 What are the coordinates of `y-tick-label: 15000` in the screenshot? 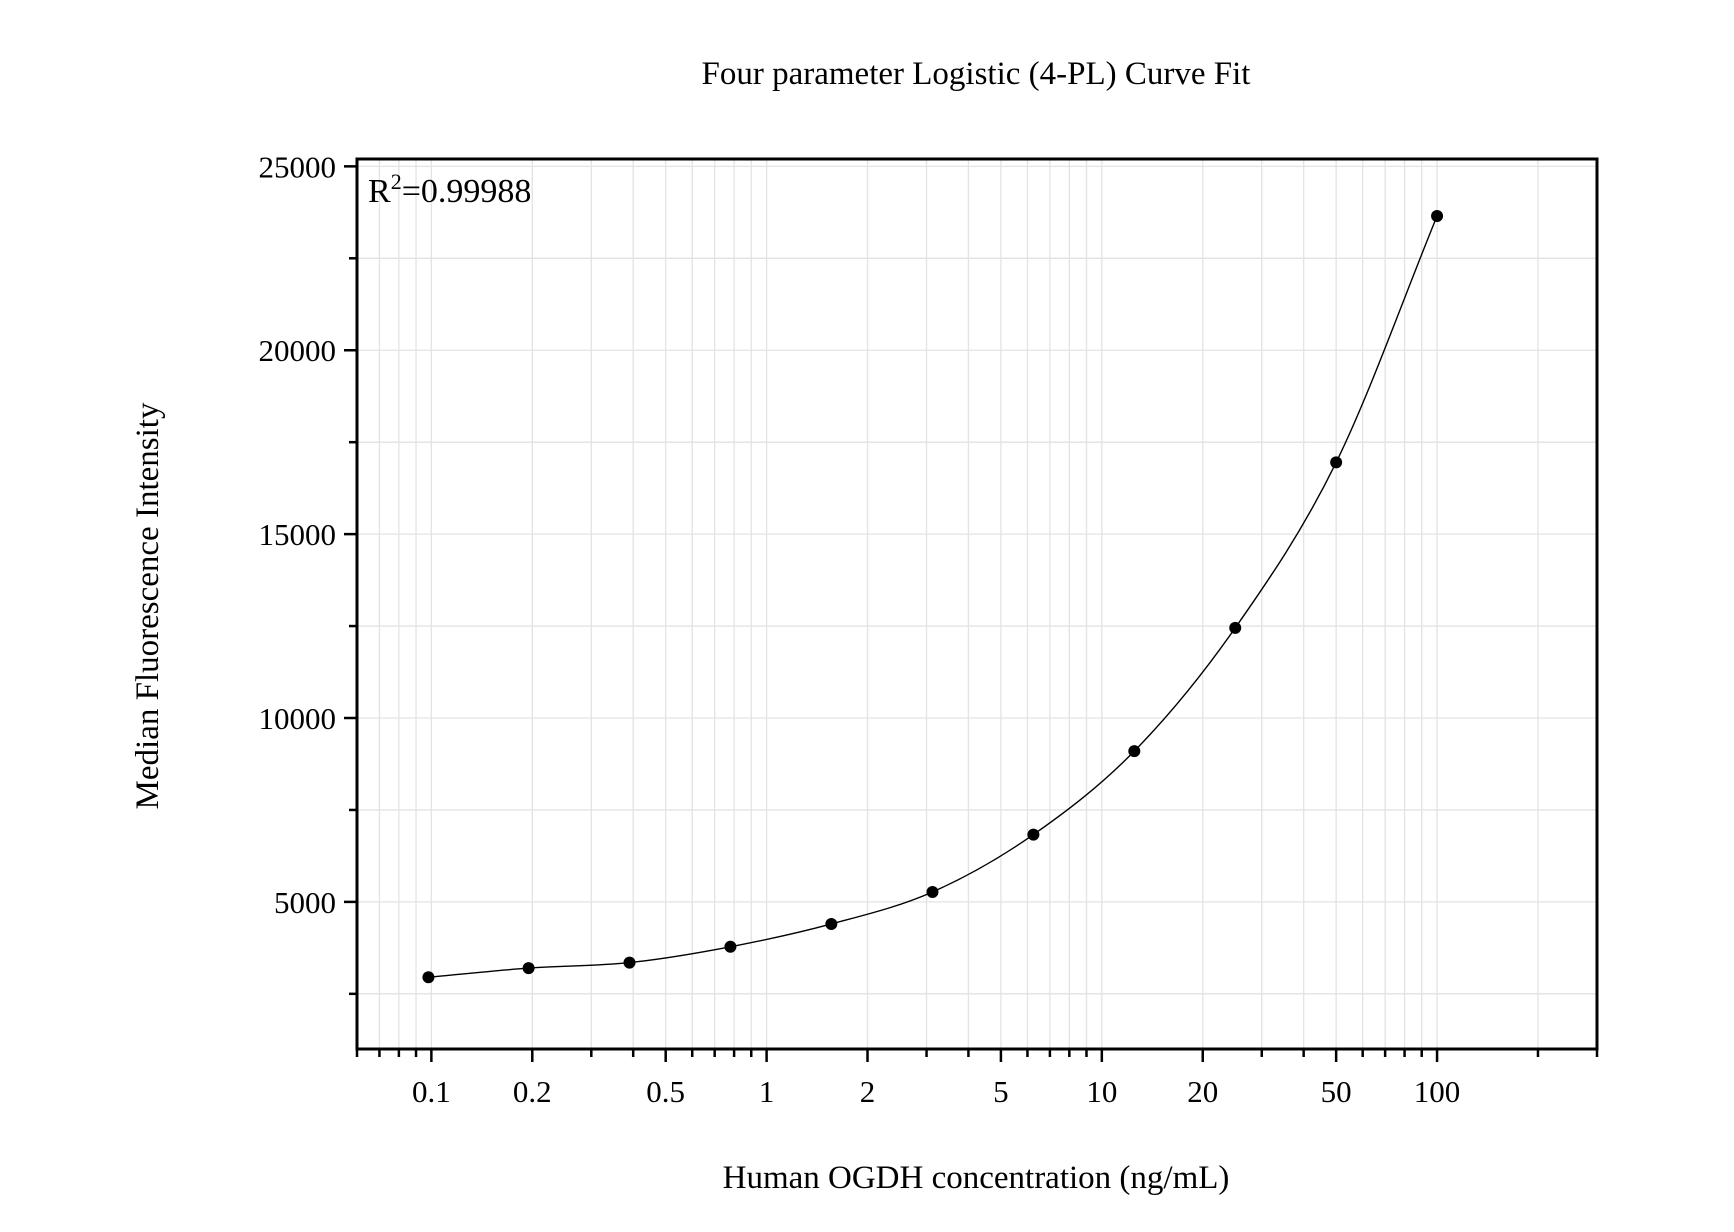 It's located at (298, 534).